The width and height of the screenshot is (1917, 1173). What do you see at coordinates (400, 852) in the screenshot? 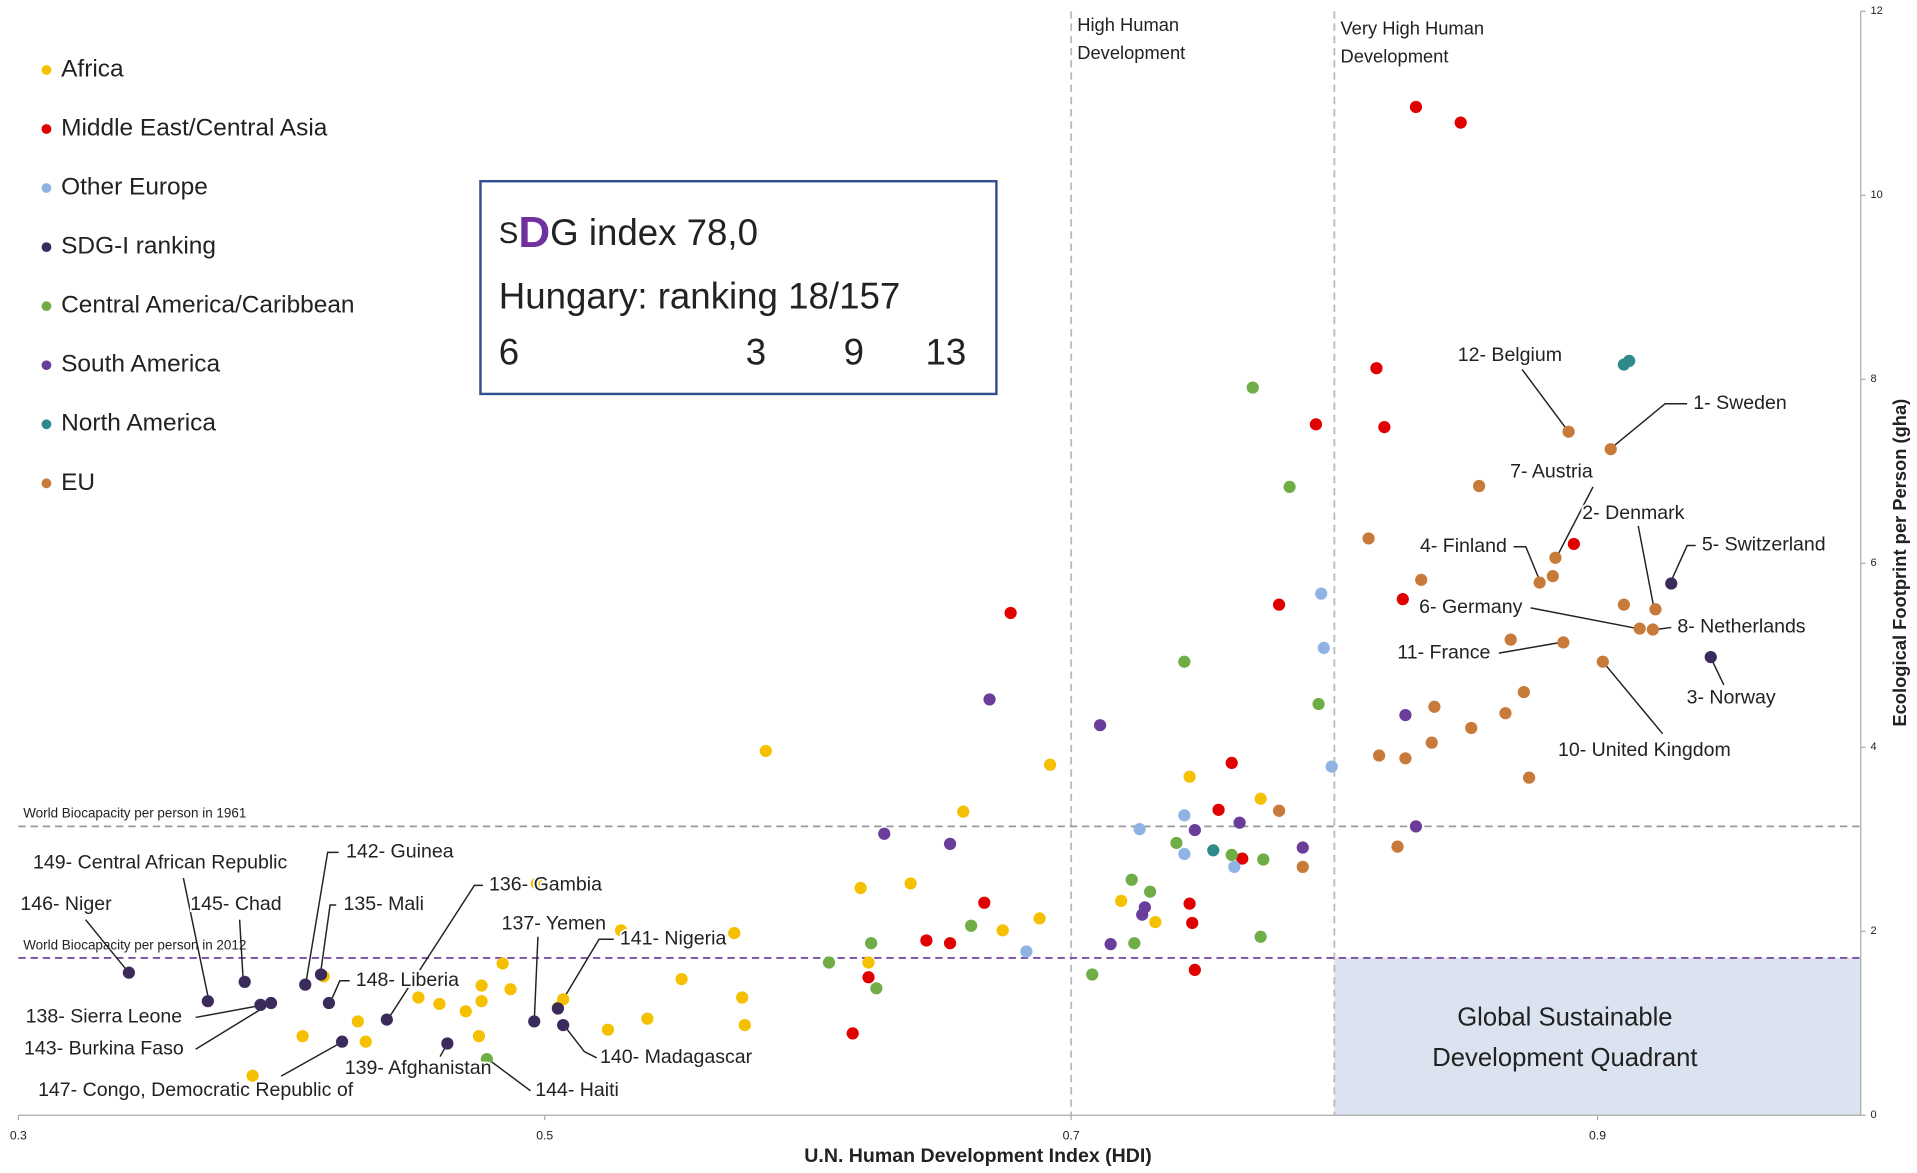
I see `annotation: 142- Guinea` at bounding box center [400, 852].